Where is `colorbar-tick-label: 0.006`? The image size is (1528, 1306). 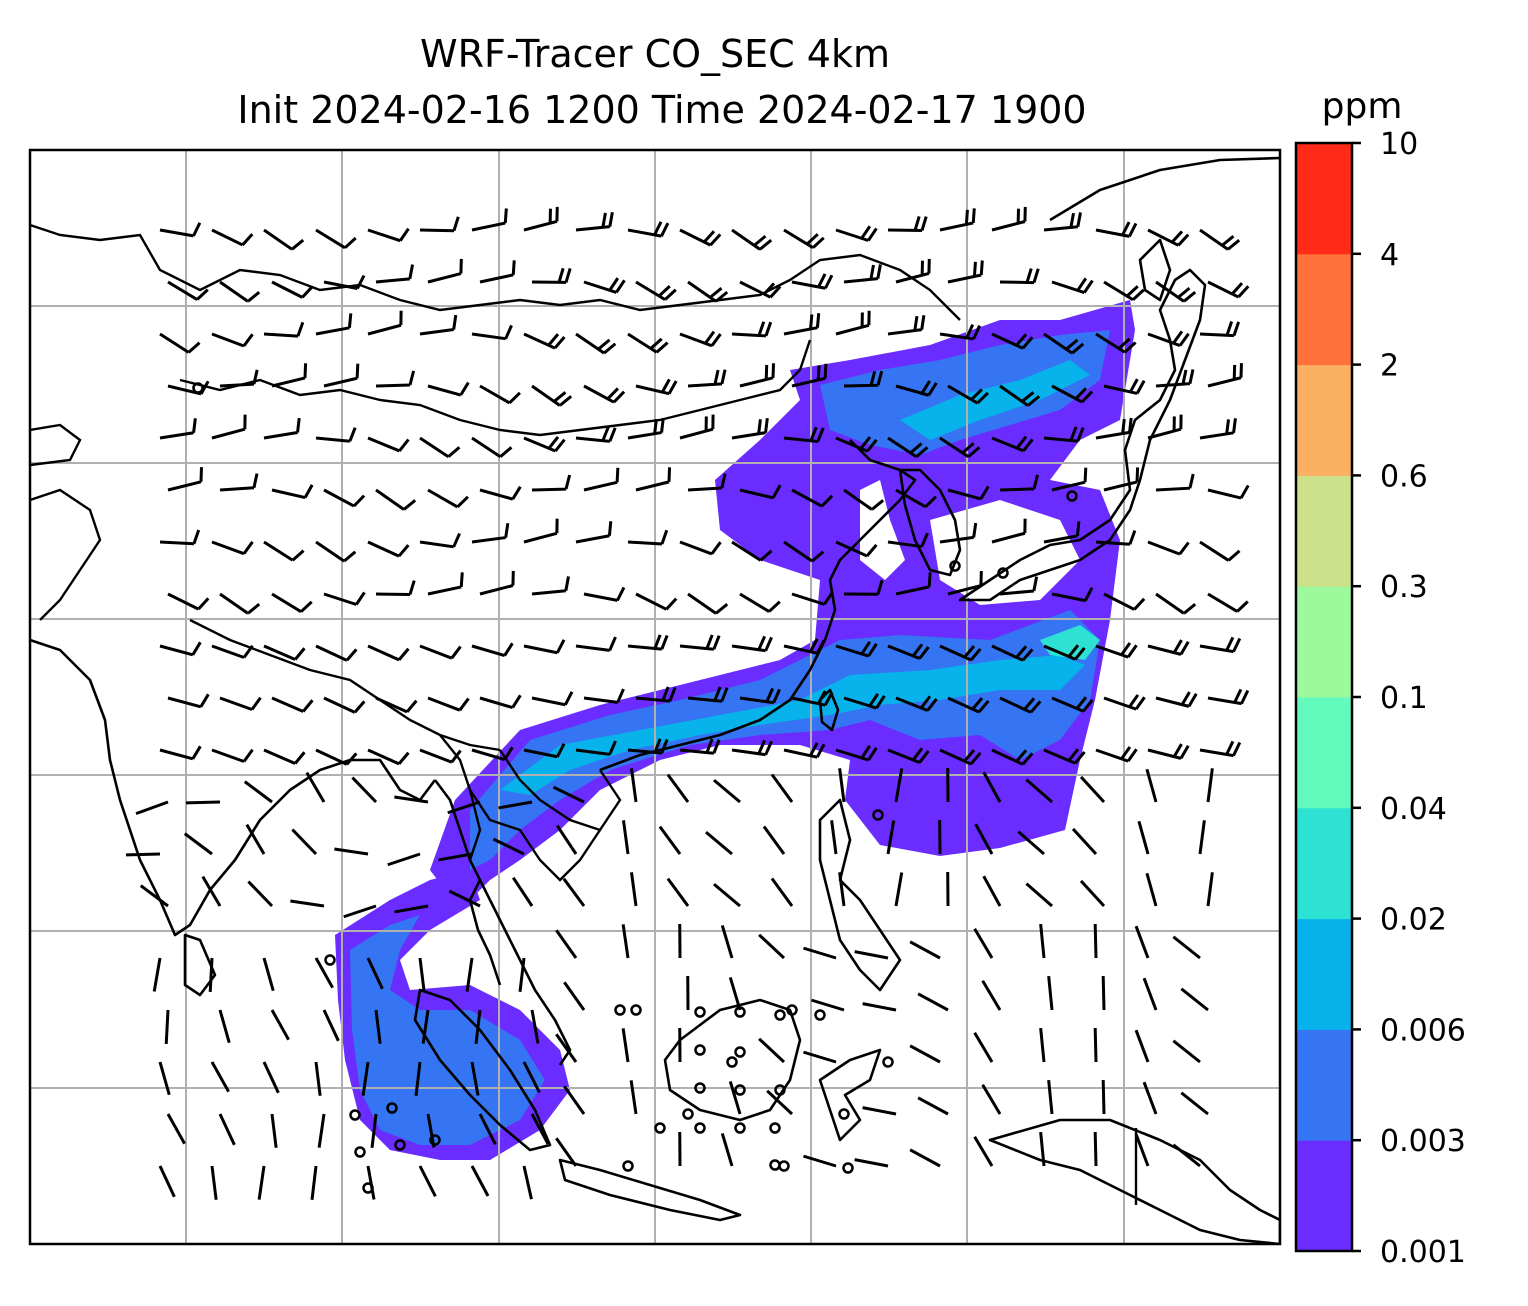 colorbar-tick-label: 0.006 is located at coordinates (1423, 1030).